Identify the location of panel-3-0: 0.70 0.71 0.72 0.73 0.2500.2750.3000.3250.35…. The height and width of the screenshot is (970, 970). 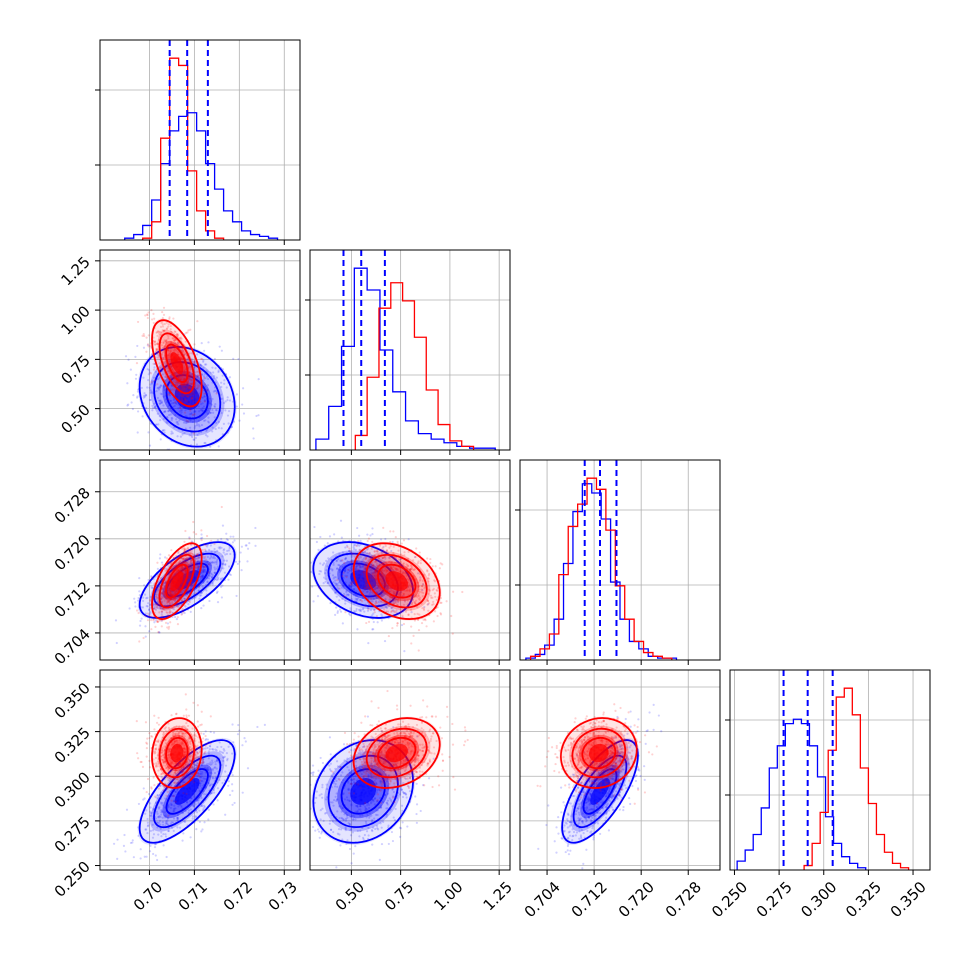
(176, 791).